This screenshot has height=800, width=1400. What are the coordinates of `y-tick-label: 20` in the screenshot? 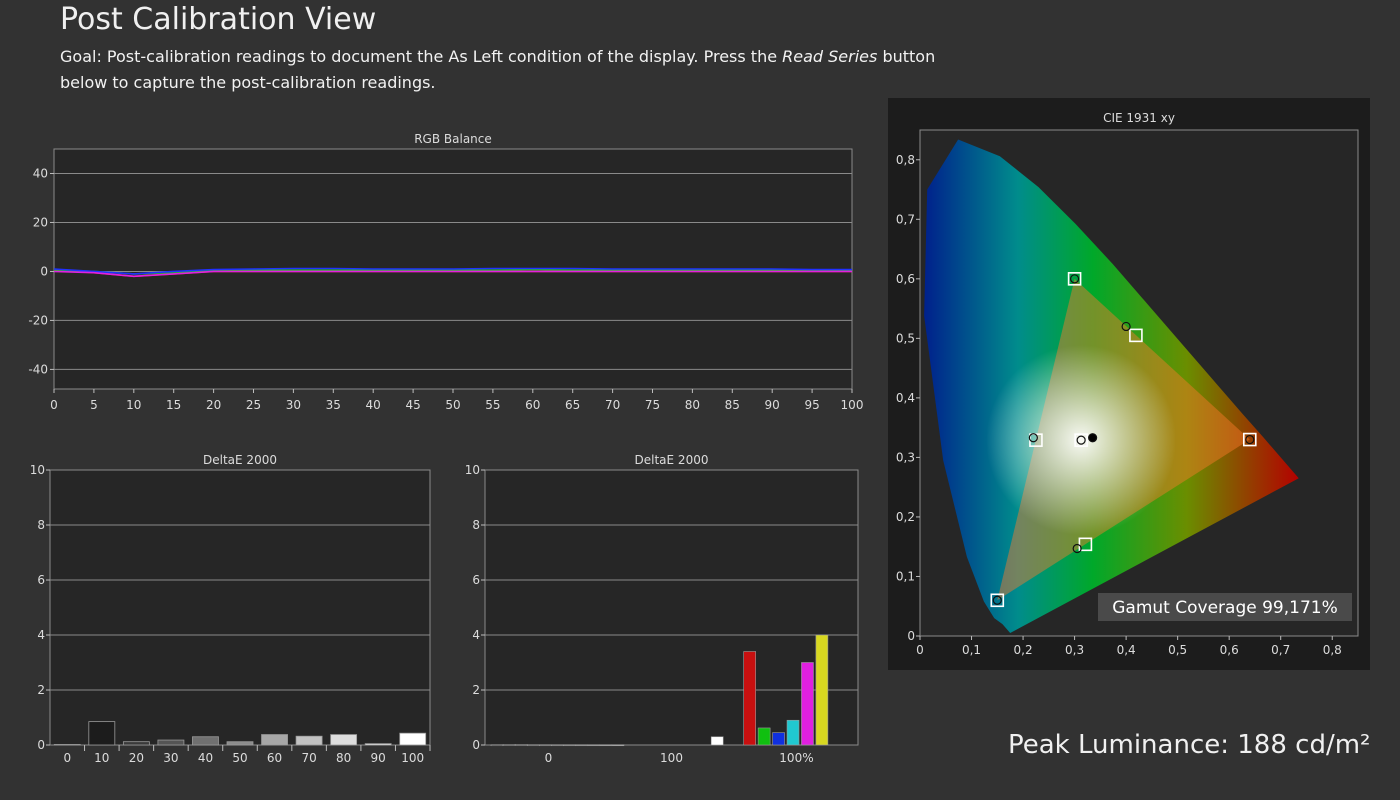 It's located at (40, 222).